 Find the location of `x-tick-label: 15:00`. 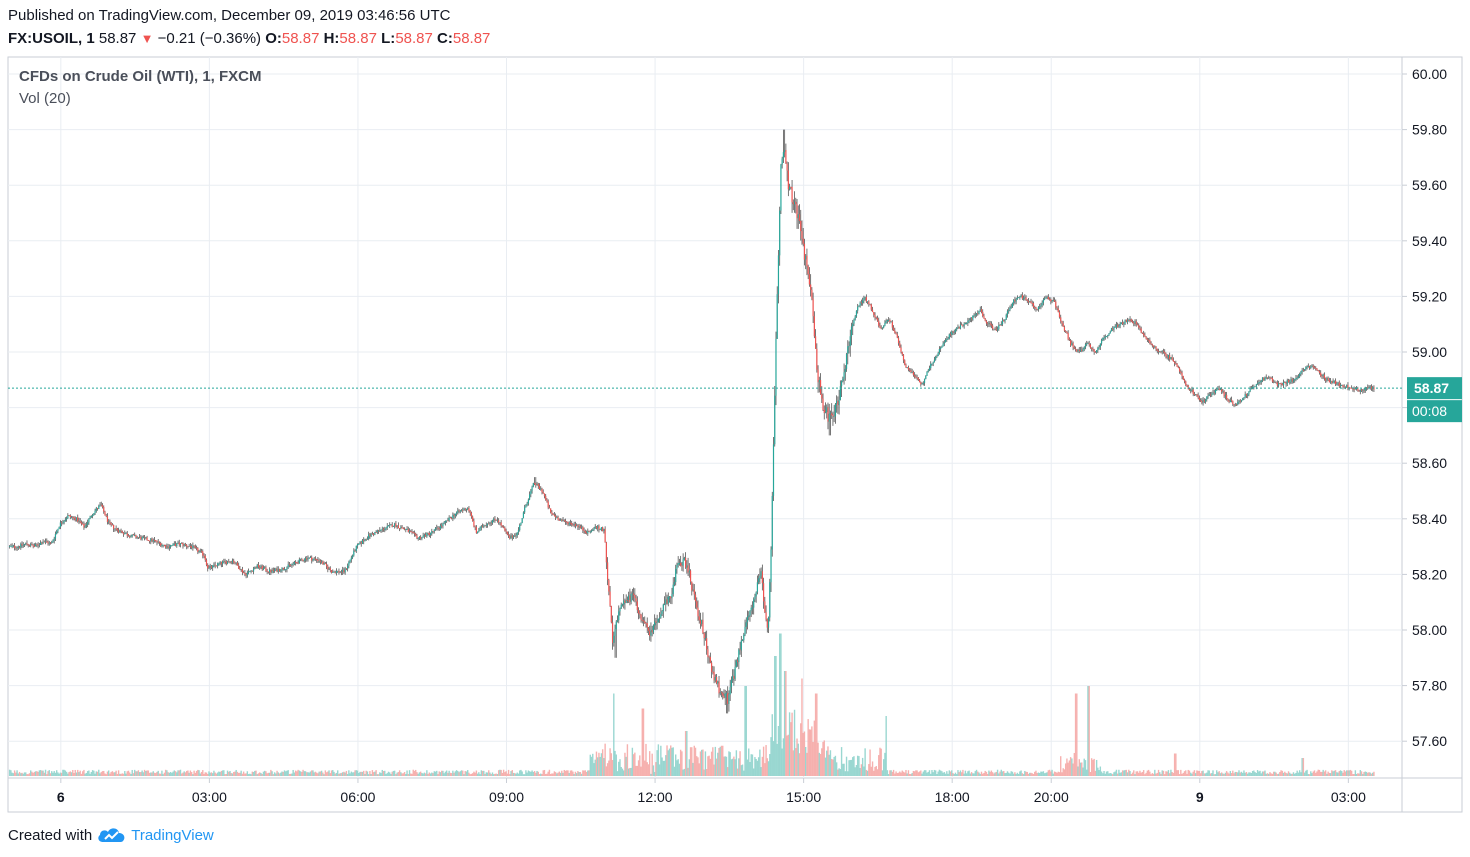

x-tick-label: 15:00 is located at coordinates (803, 797).